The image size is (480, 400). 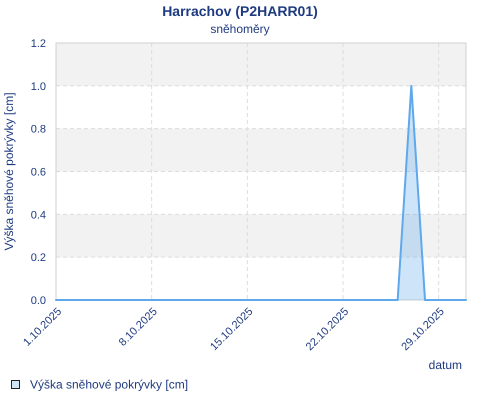 What do you see at coordinates (38, 215) in the screenshot?
I see `y-tick-label: 0.4` at bounding box center [38, 215].